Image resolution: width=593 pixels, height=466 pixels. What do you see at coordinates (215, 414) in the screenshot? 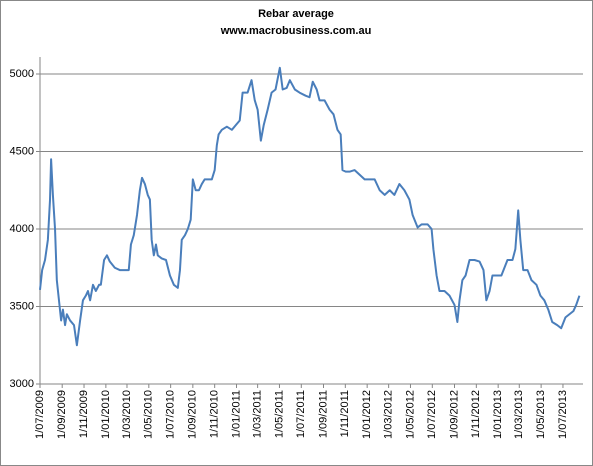
I see `x-tick-label: 1/11/2010` at bounding box center [215, 414].